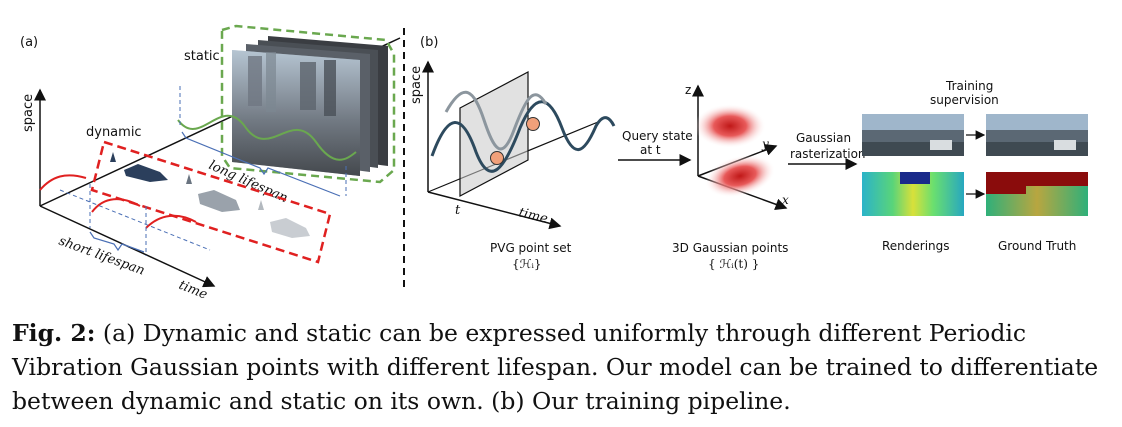 This screenshot has height=427, width=1122. Describe the element at coordinates (730, 248) in the screenshot. I see `gauss-title: 3D Gaussian points` at that location.